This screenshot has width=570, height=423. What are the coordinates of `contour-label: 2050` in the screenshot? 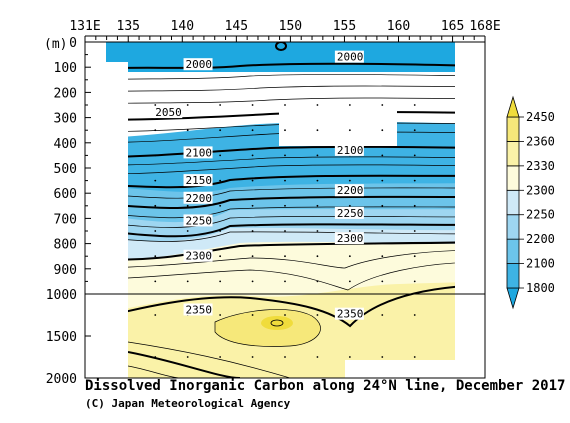 It's located at (168, 112).